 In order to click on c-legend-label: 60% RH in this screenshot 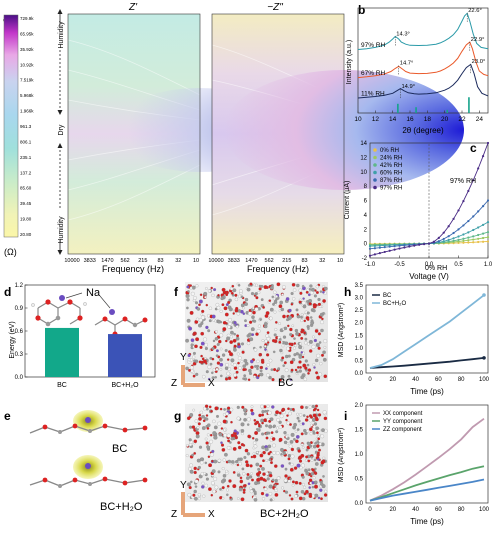, I will do `click(391, 174)`.